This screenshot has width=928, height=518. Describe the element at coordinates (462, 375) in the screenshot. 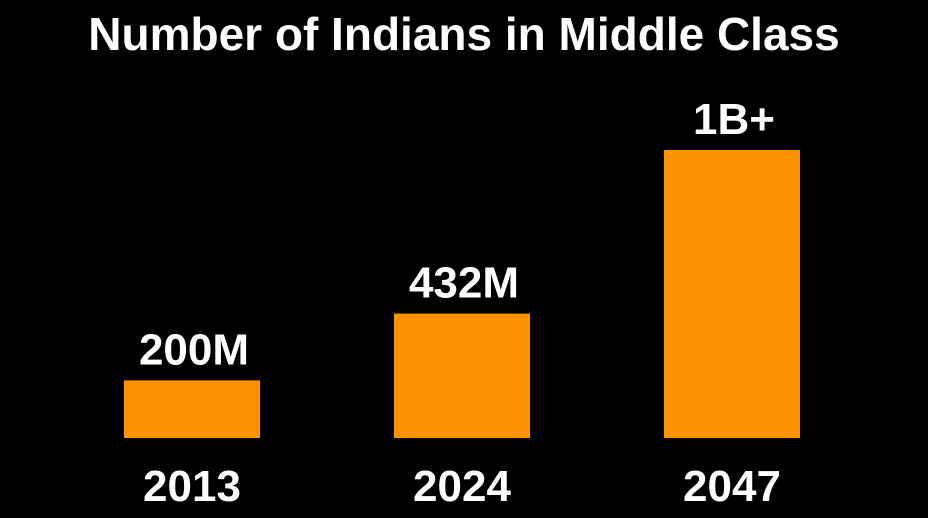

I see `bar-2024` at that location.